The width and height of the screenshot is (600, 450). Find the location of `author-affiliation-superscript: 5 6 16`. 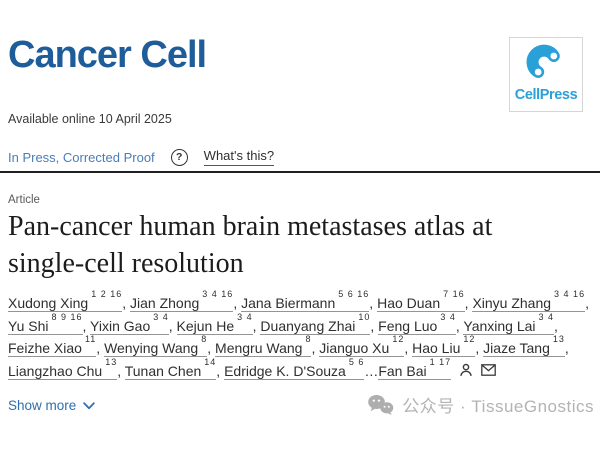

author-affiliation-superscript: 5 6 16 is located at coordinates (354, 294).